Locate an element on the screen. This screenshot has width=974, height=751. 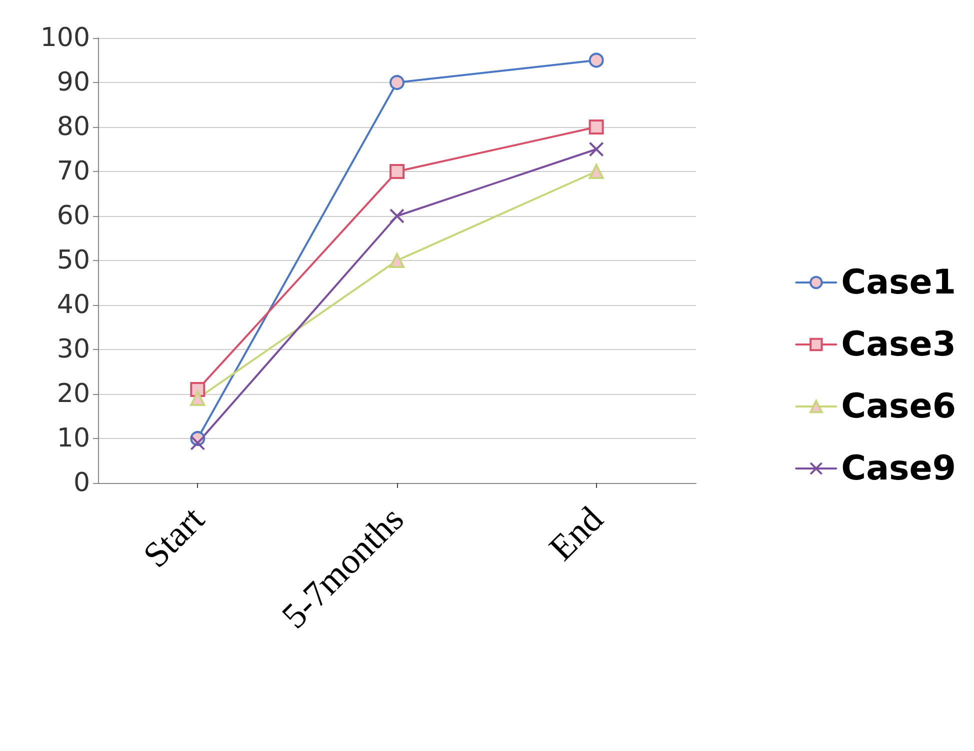
y-tick-label: 100 is located at coordinates (65, 38).